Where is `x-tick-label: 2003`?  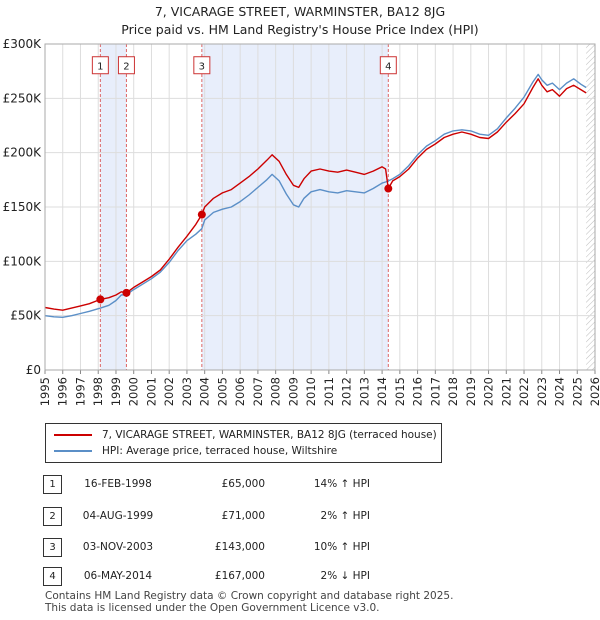 x-tick-label: 2003 is located at coordinates (187, 391).